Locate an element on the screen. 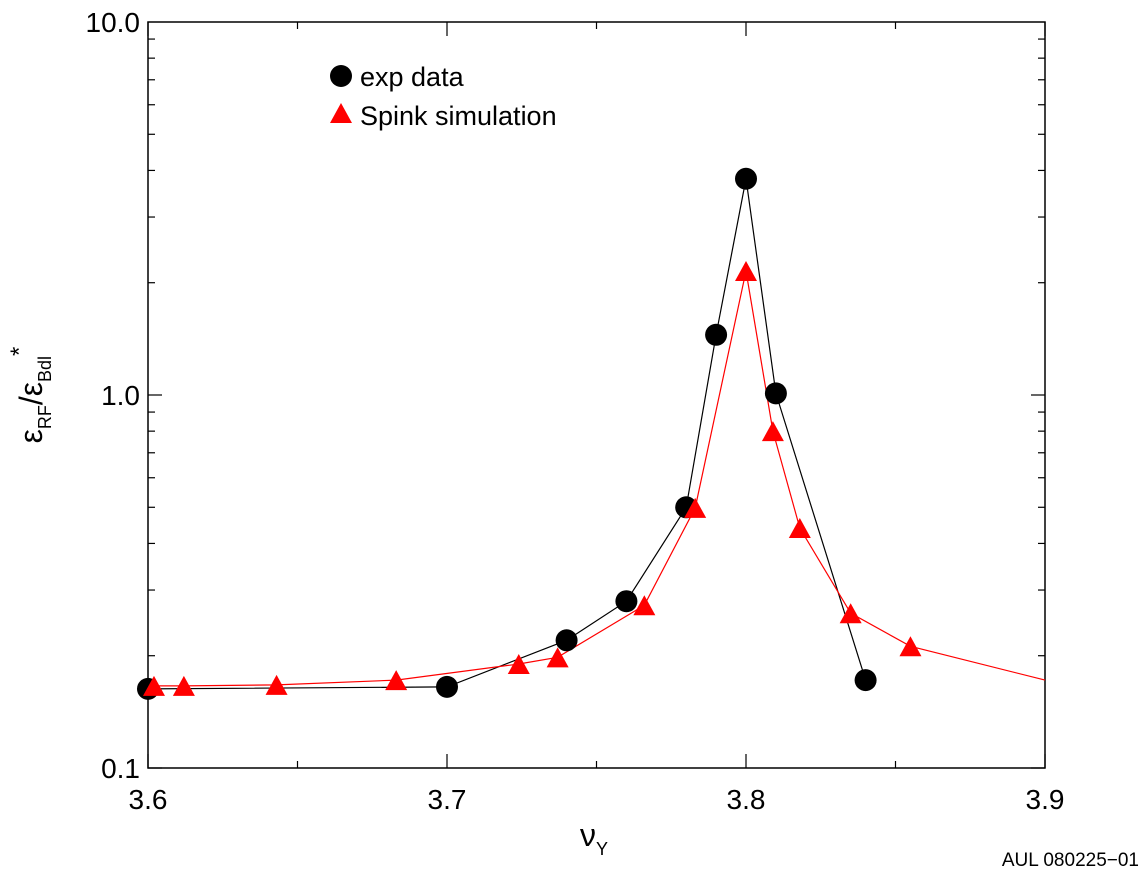 The height and width of the screenshot is (878, 1145). y-axis-eps1: ε is located at coordinates (31, 436).